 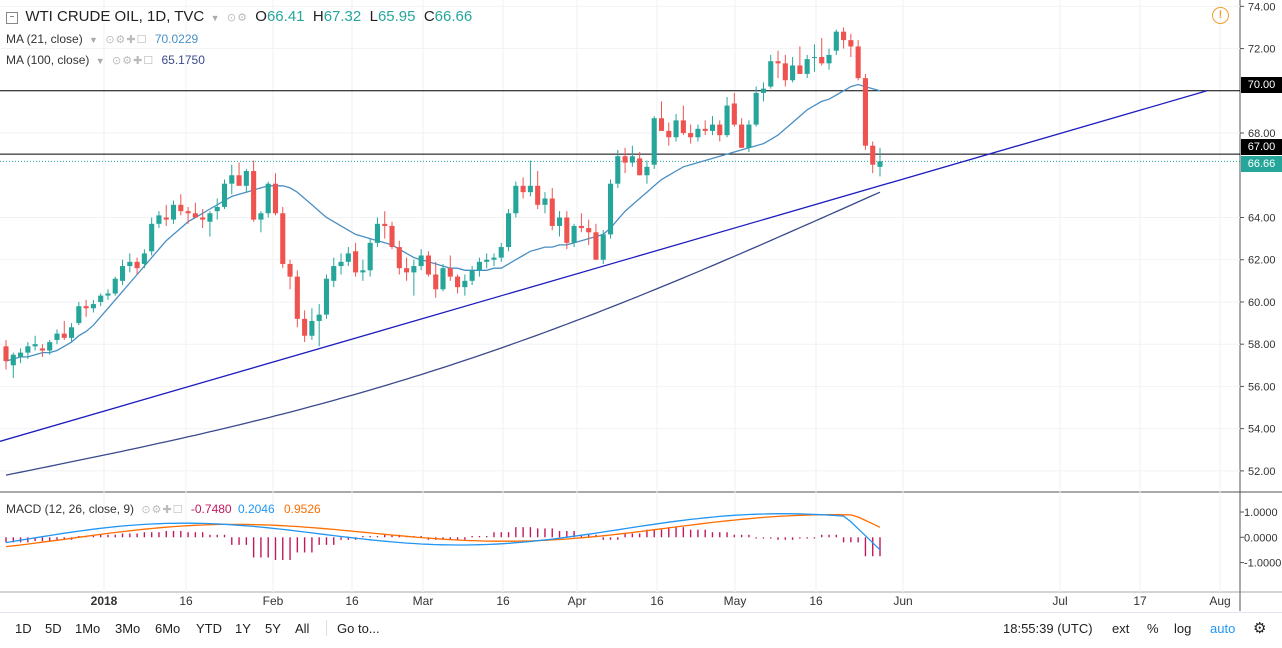 What do you see at coordinates (104, 601) in the screenshot?
I see `time-tick-label: 2018` at bounding box center [104, 601].